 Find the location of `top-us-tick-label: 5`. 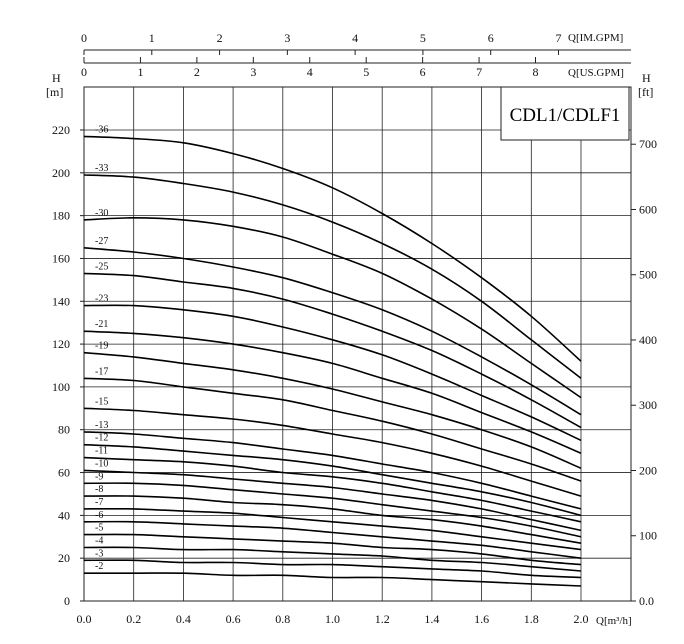

top-us-tick-label: 5 is located at coordinates (366, 72).